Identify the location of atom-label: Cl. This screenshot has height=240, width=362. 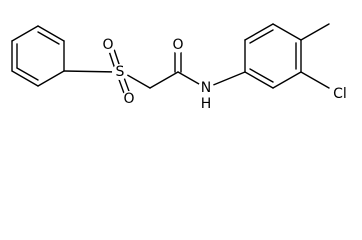
(340, 94).